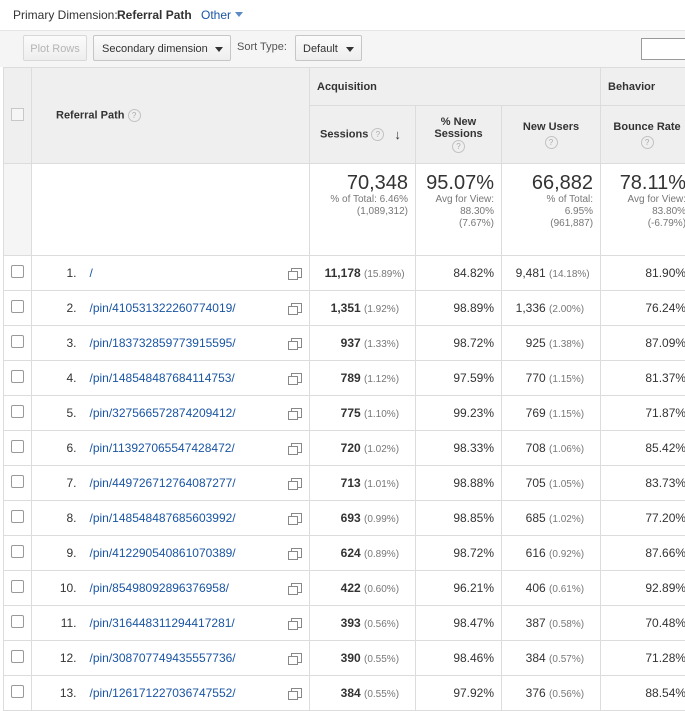 This screenshot has height=711, width=685. Describe the element at coordinates (363, 135) in the screenshot. I see `sessions-header: Sessions ?↓` at that location.